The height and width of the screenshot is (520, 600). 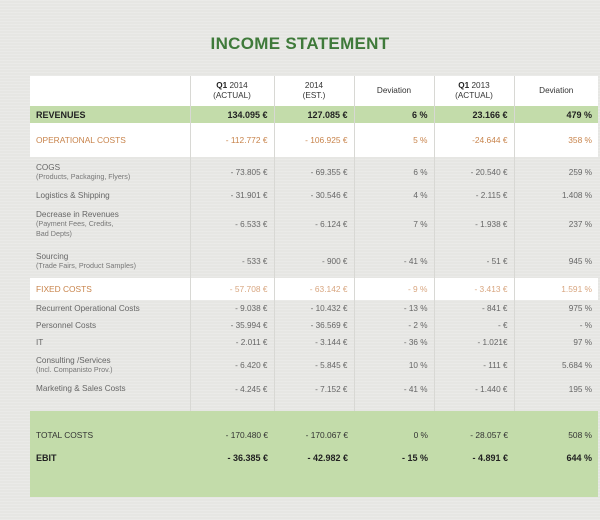 What do you see at coordinates (73, 195) in the screenshot?
I see `row-label: Logistics & Shipping` at bounding box center [73, 195].